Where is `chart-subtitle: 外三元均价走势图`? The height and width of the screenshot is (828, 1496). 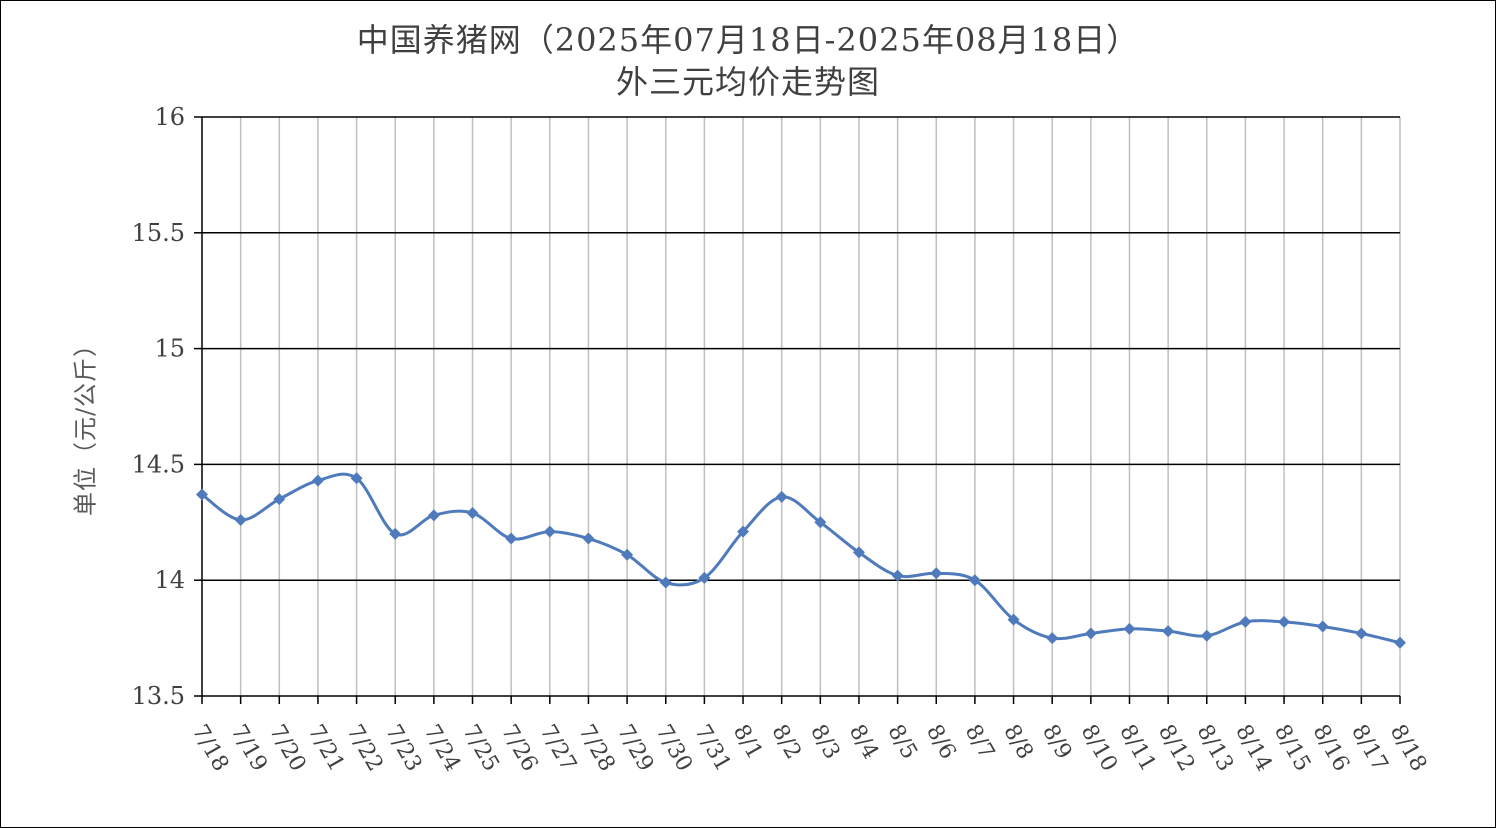
chart-subtitle: 外三元均价走势图 is located at coordinates (747, 82).